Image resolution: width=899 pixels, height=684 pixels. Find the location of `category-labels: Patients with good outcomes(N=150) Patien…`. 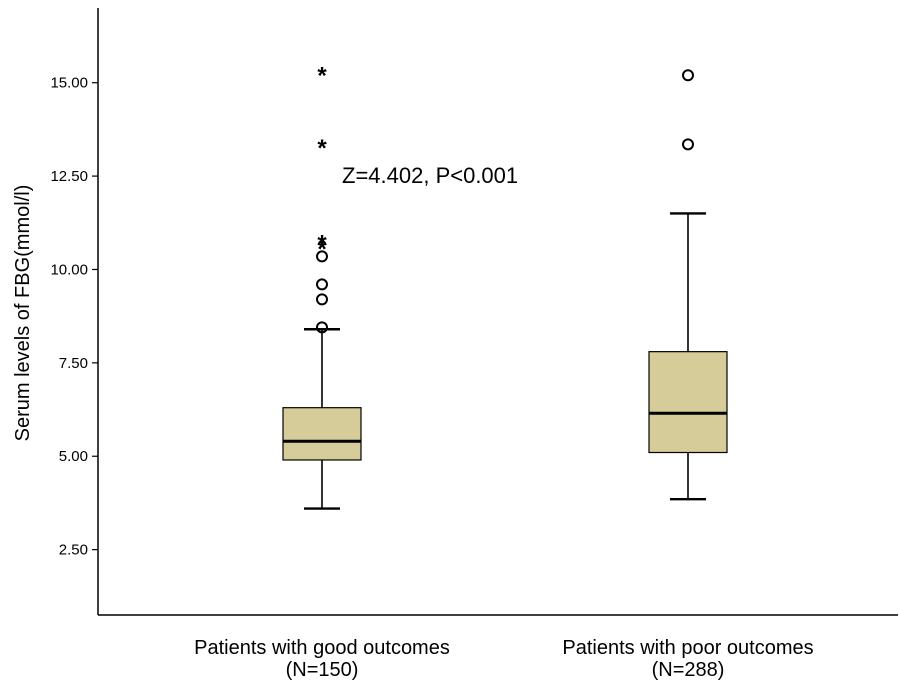

category-labels: Patients with good outcomes(N=150) Patien… is located at coordinates (503, 659).